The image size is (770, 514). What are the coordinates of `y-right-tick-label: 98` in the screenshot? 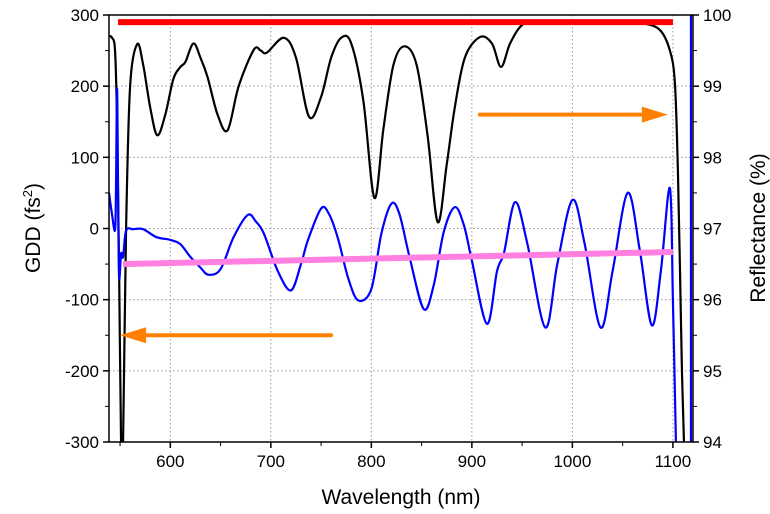 It's located at (712, 157).